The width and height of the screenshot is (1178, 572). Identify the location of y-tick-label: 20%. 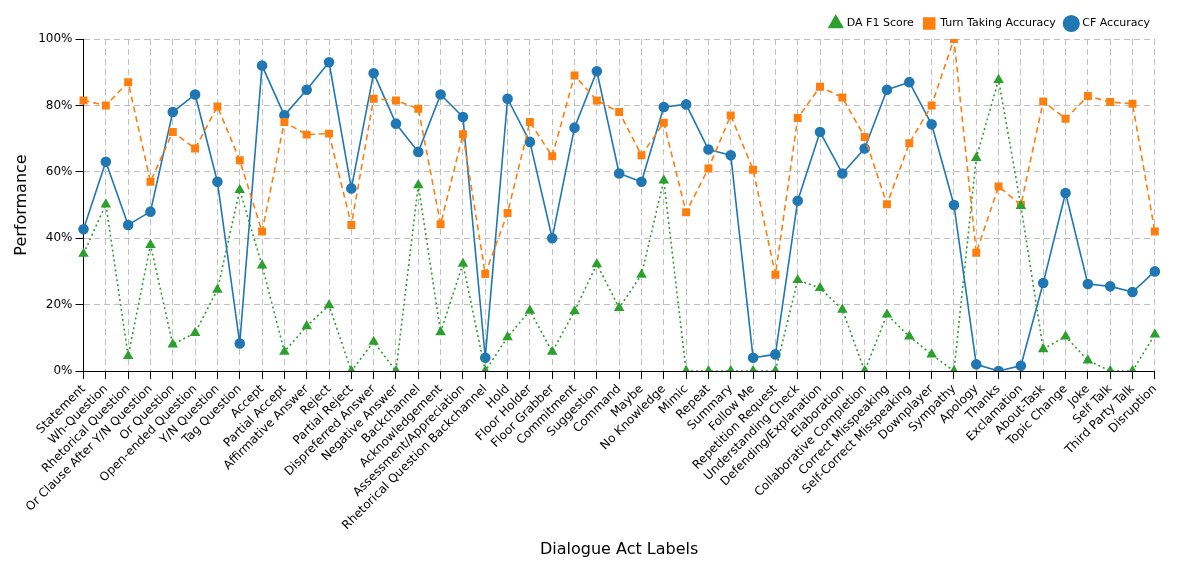
(59, 303).